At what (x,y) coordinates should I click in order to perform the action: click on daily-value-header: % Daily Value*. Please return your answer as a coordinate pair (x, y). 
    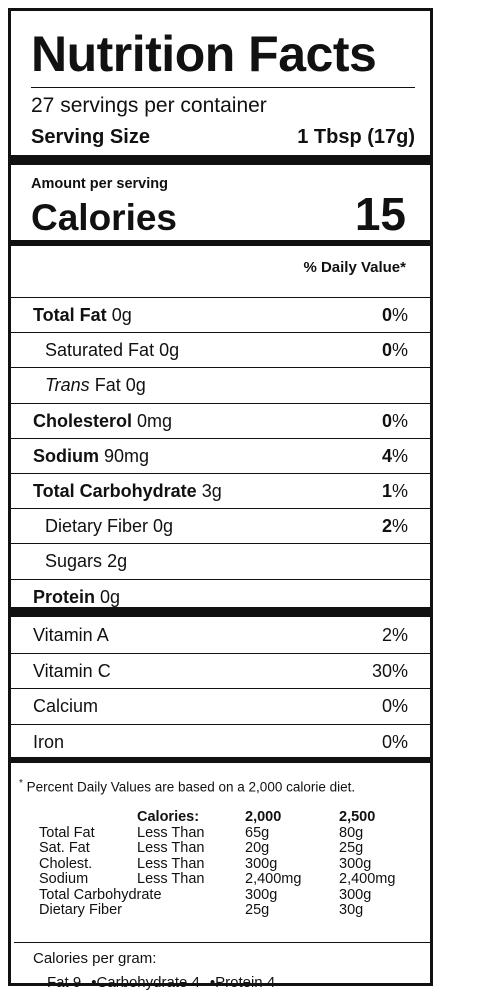
    Looking at the image, I should click on (354, 267).